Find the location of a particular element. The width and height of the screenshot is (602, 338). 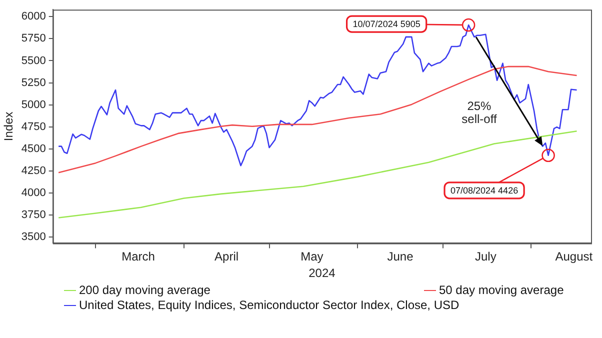

y-tick-label: 3500 is located at coordinates (33, 237).